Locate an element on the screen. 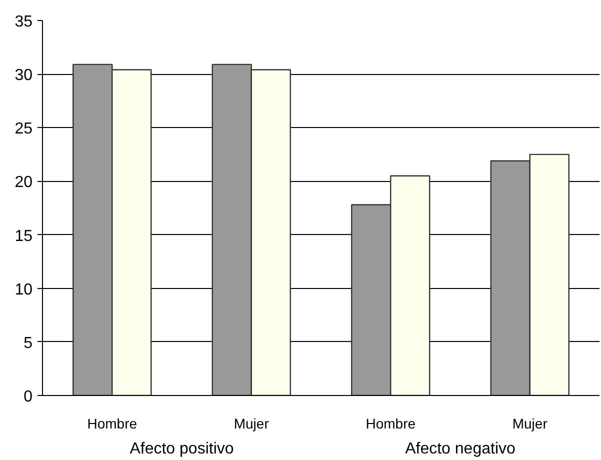 The height and width of the screenshot is (460, 601). y-tick-label: 20 is located at coordinates (23, 183).